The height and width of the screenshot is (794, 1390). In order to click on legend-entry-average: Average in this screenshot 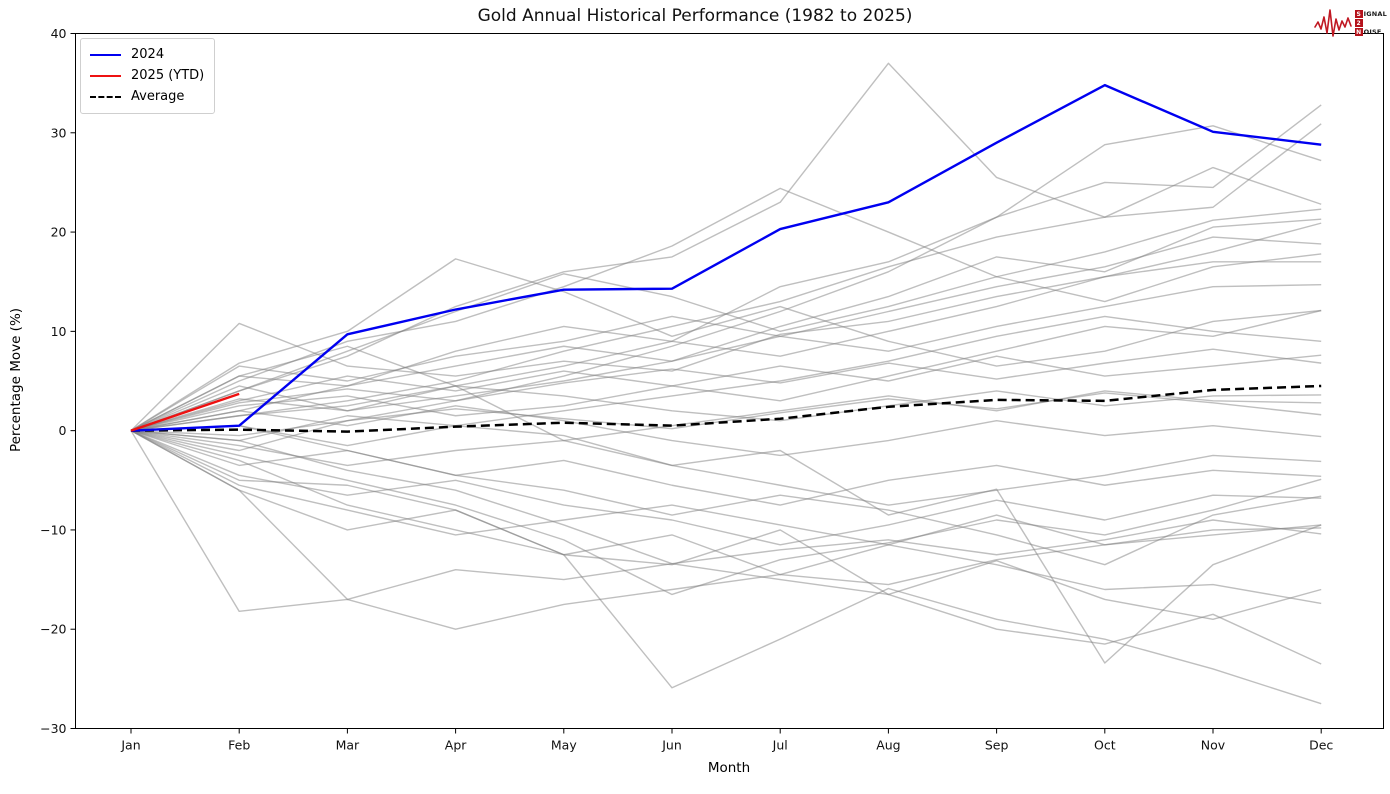, I will do `click(147, 96)`.